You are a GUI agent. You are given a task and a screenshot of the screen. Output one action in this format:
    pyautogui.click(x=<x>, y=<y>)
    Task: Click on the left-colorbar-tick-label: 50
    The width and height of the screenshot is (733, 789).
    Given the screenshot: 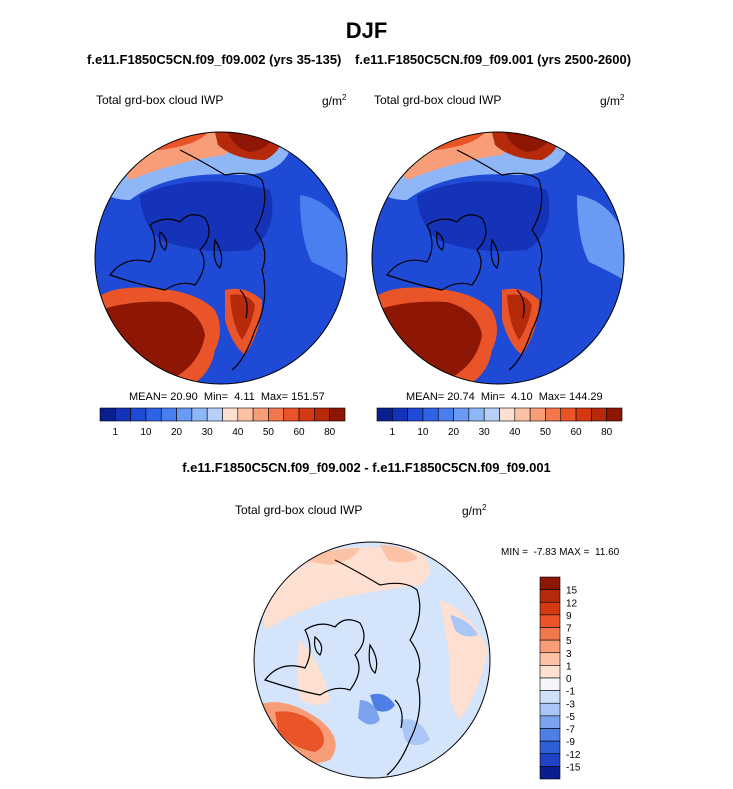 What is the action you would take?
    pyautogui.click(x=269, y=432)
    